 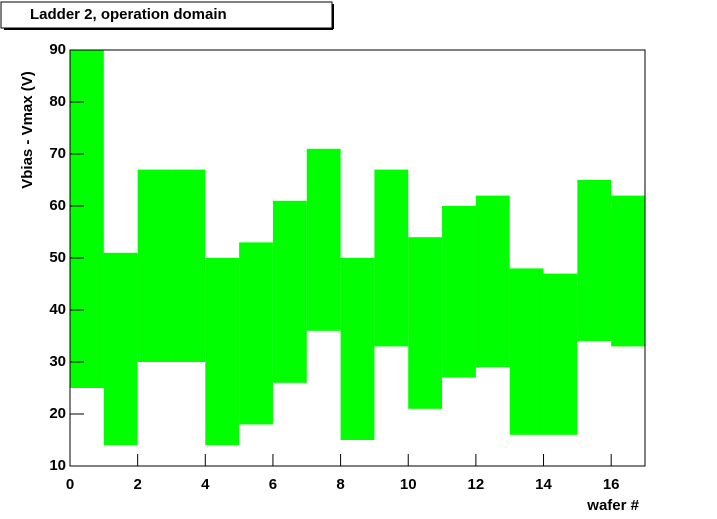 What do you see at coordinates (137, 484) in the screenshot?
I see `x-tick-label: 2` at bounding box center [137, 484].